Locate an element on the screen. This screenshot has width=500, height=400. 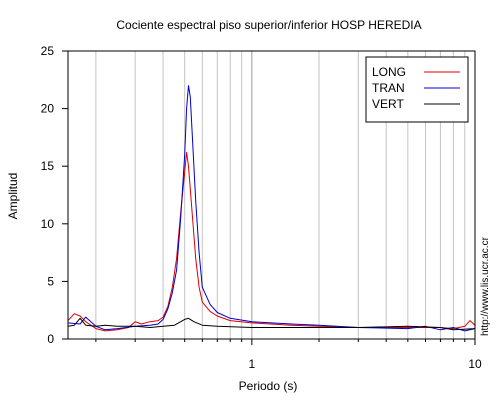
y-tick-label: 10 is located at coordinates (48, 224).